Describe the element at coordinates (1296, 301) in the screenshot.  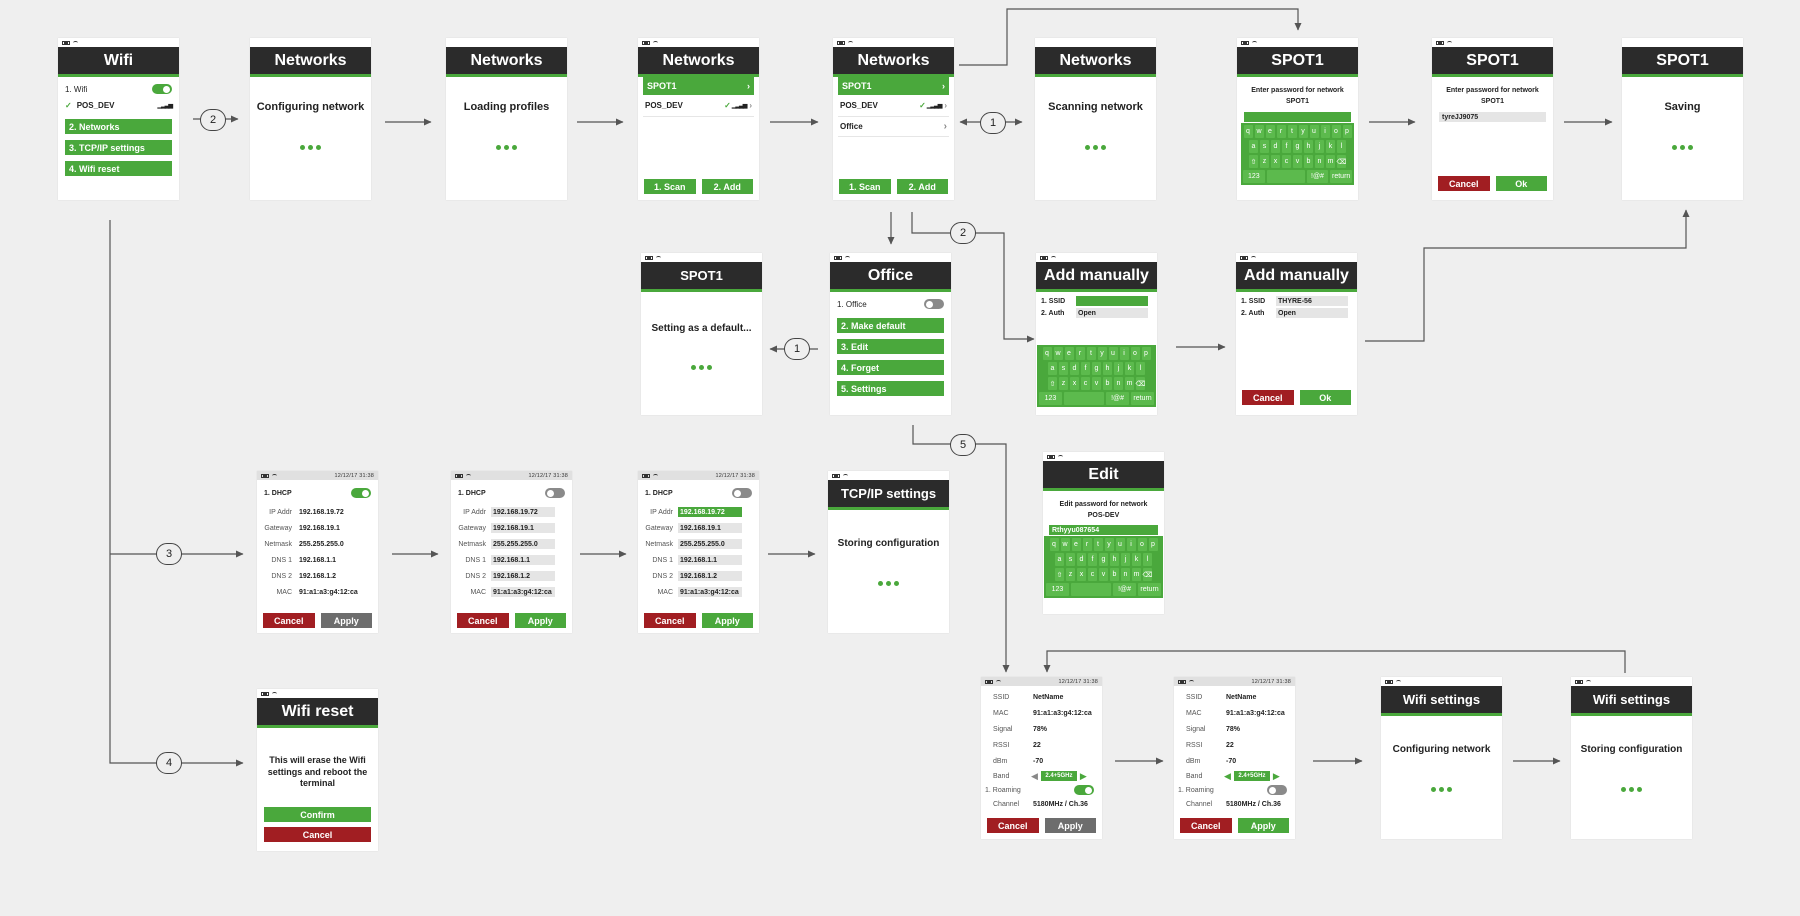
I see `ssid-row: 1. SSID THYRE-56` at that location.